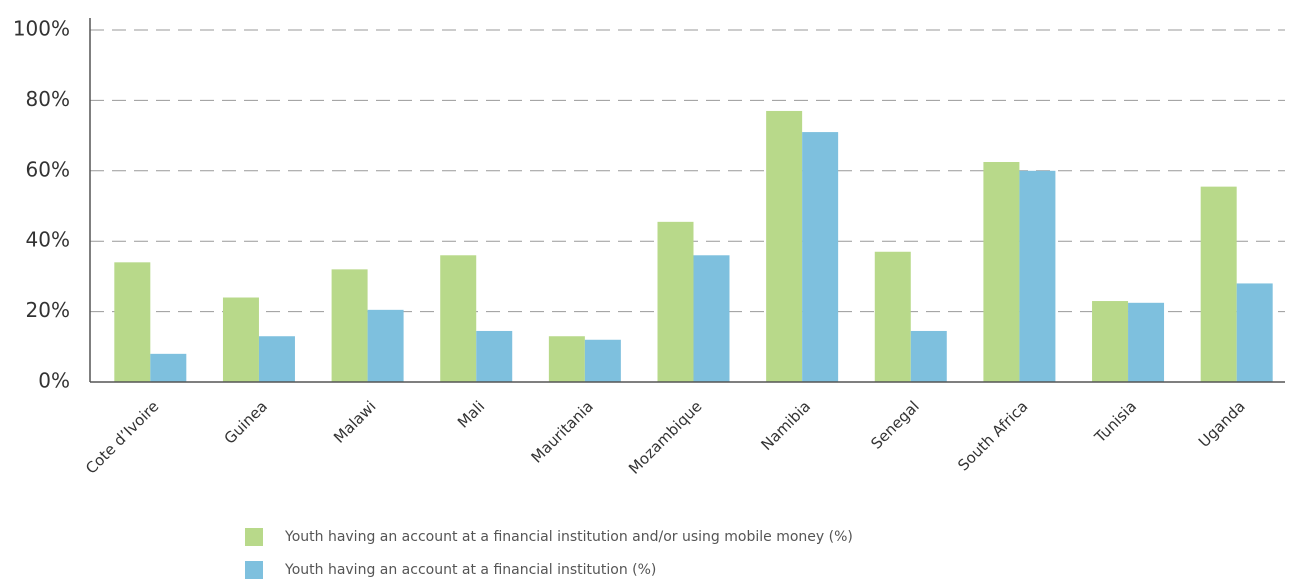 The height and width of the screenshot is (581, 1295). I want to click on y-tick-label: 60%, so click(48, 169).